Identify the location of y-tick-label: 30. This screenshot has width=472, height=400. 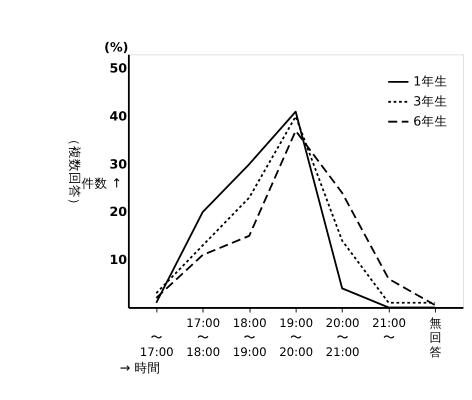
(118, 164).